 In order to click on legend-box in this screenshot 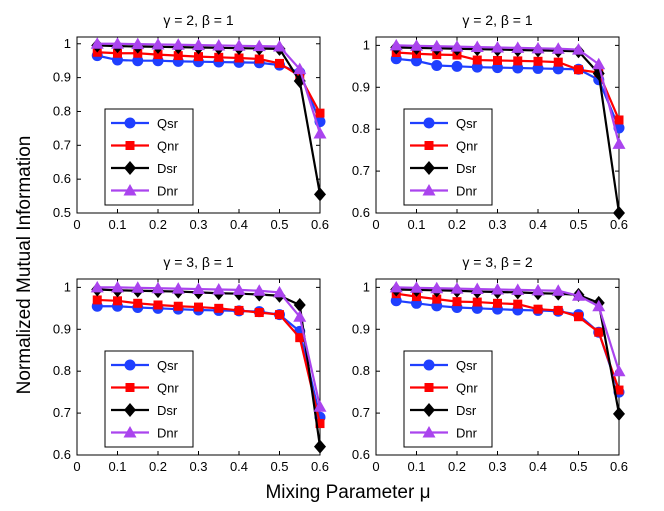, I will do `click(448, 157)`.